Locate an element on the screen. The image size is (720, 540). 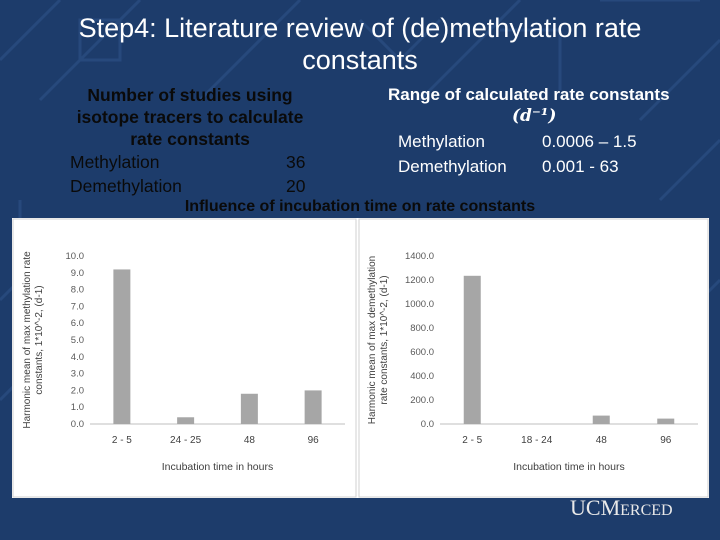
y-axis-label-line2: constants, 1*10^-2, (d-1) is located at coordinates (39, 339).